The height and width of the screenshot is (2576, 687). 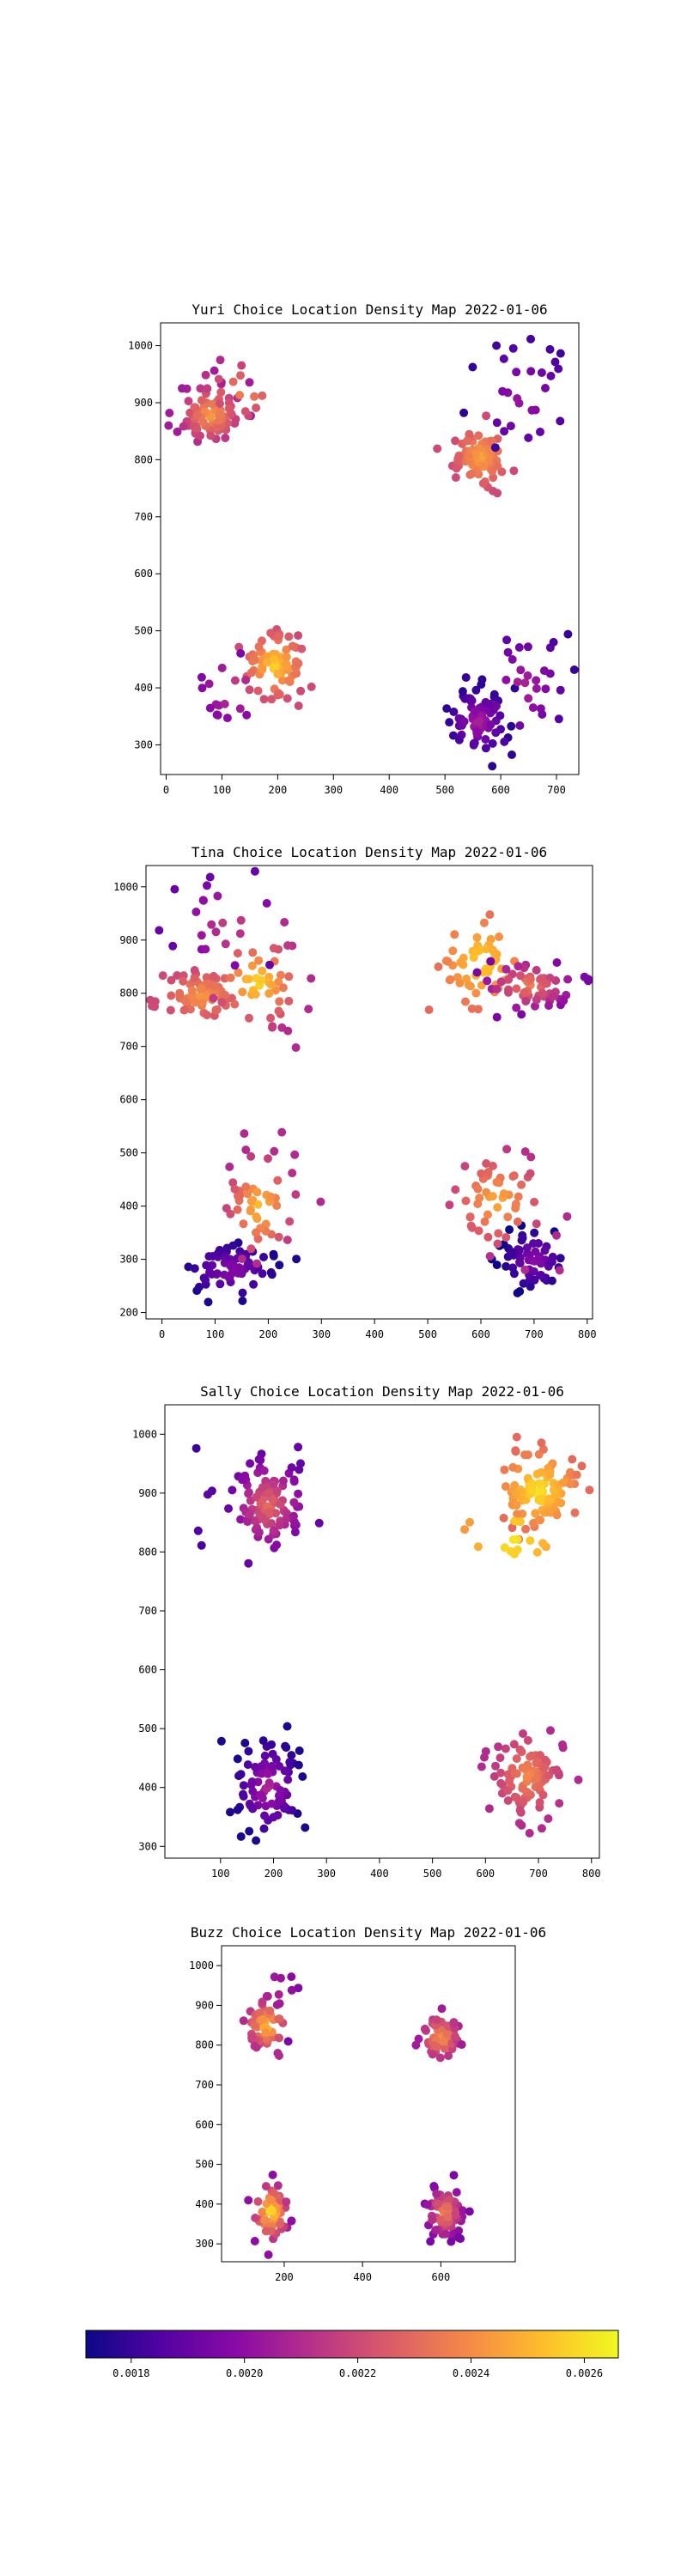 What do you see at coordinates (444, 790) in the screenshot?
I see `x-tick-label: 500` at bounding box center [444, 790].